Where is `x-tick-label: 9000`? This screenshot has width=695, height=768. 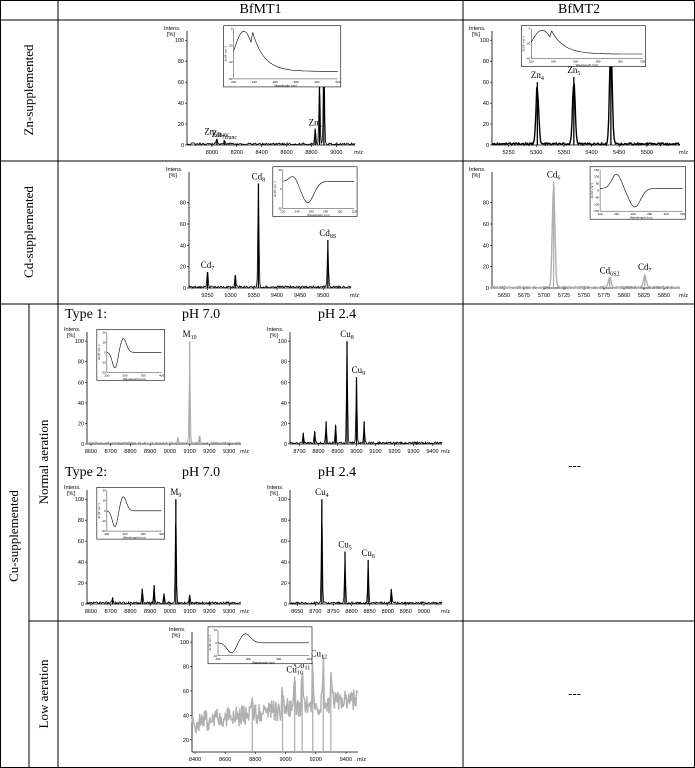 x-tick-label: 9000 is located at coordinates (170, 452).